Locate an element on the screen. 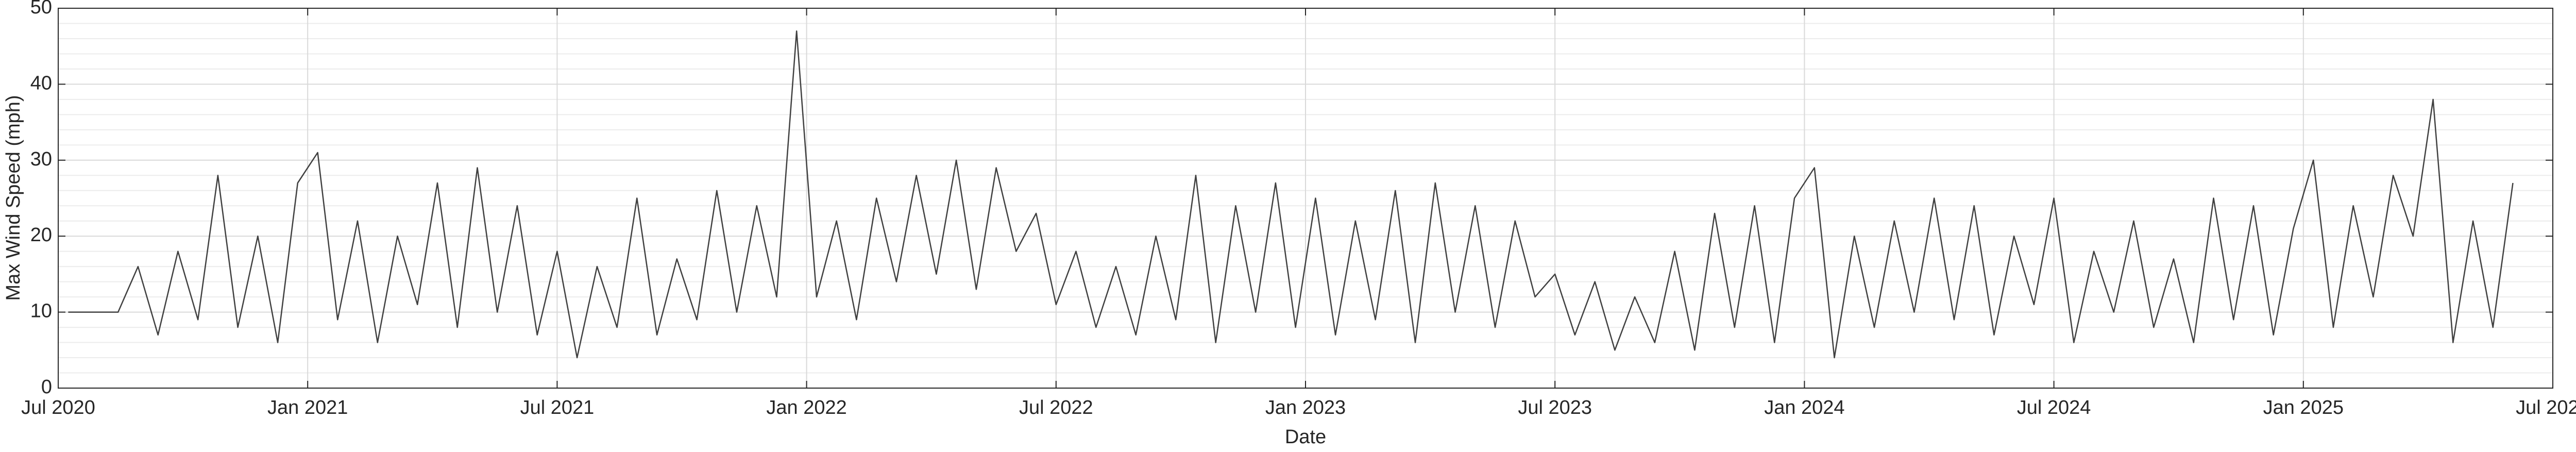 This screenshot has width=2576, height=452. x-tick-label: Jan 2021 is located at coordinates (307, 407).